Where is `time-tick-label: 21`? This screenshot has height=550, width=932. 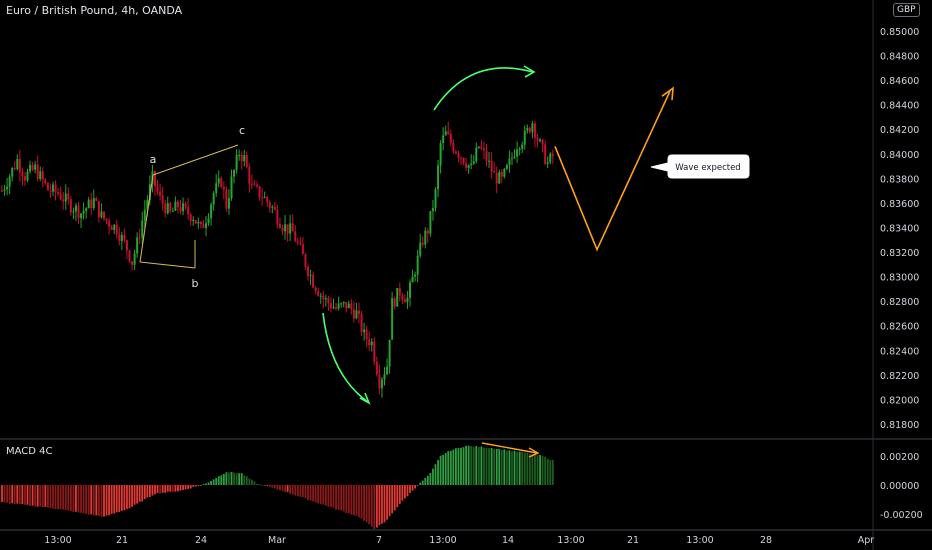 time-tick-label: 21 is located at coordinates (633, 540).